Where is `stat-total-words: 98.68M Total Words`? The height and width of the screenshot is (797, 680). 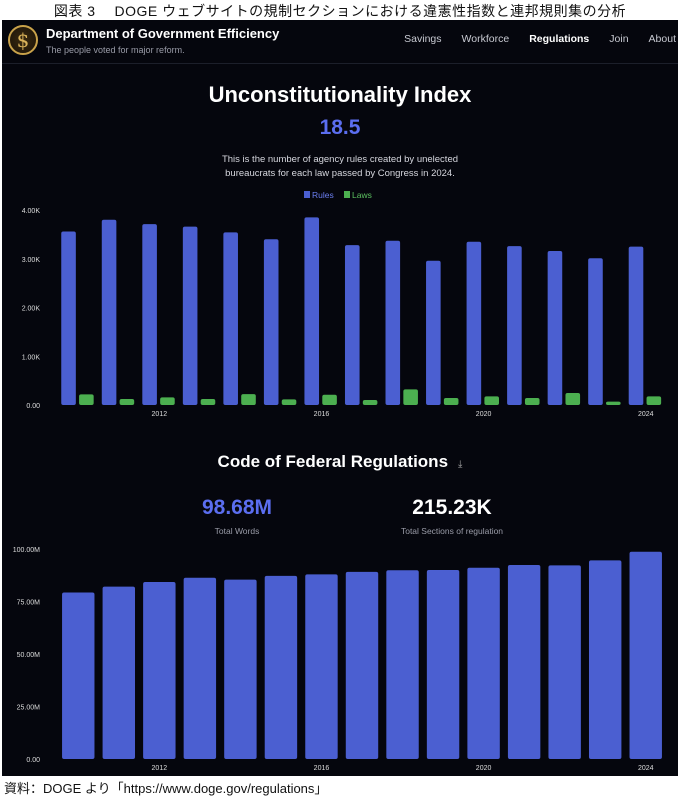
stat-total-words: 98.68M Total Words is located at coordinates (237, 516).